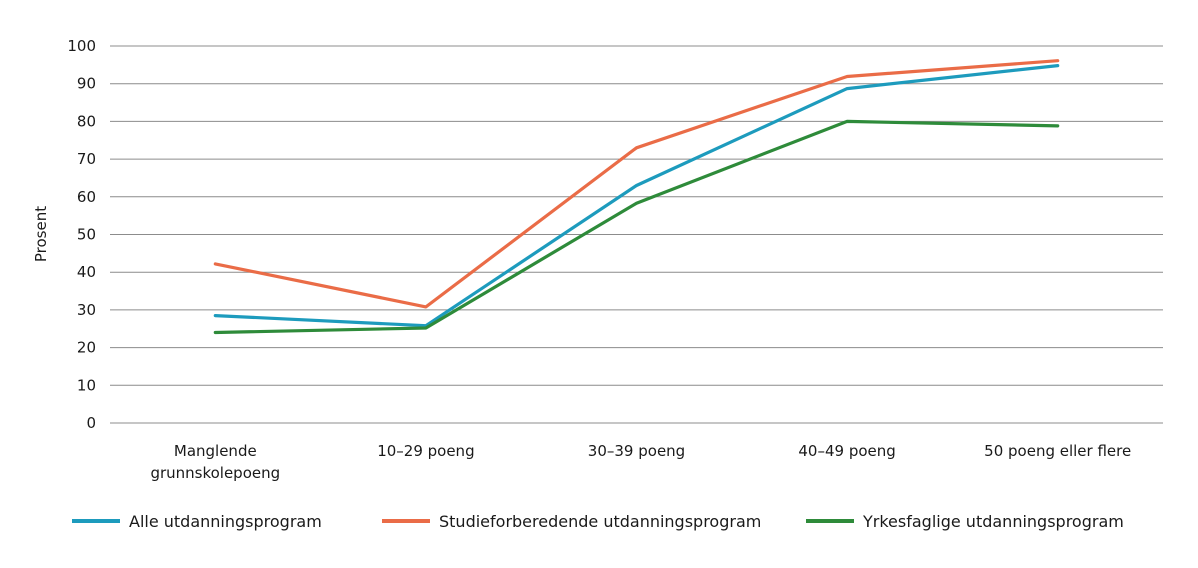 This screenshot has width=1198, height=568. Describe the element at coordinates (86, 272) in the screenshot. I see `y-tick-label: 40` at that location.